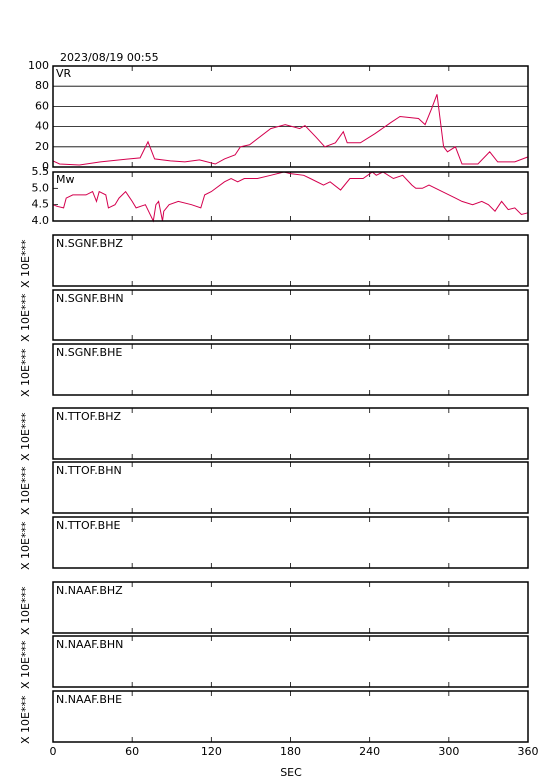 This screenshot has height=781, width=554. What do you see at coordinates (88, 525) in the screenshot?
I see `panel-label: N.TTOF.BHE` at bounding box center [88, 525].